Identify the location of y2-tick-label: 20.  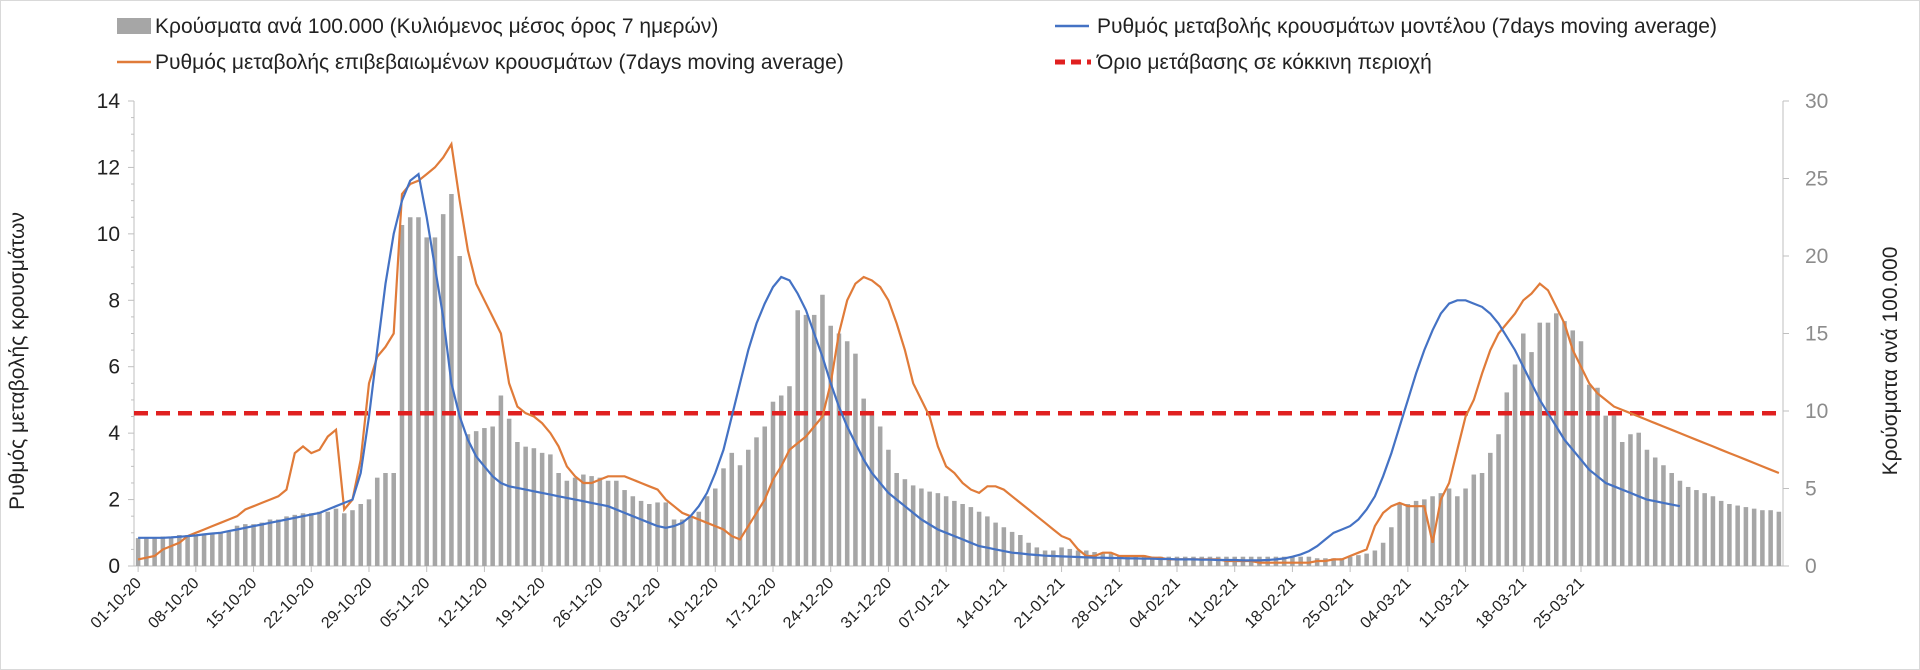
(1816, 256).